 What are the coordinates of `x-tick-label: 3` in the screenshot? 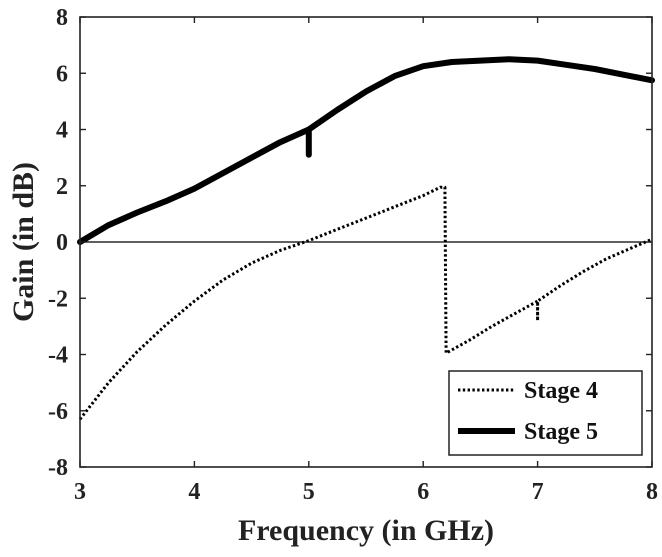 It's located at (80, 492).